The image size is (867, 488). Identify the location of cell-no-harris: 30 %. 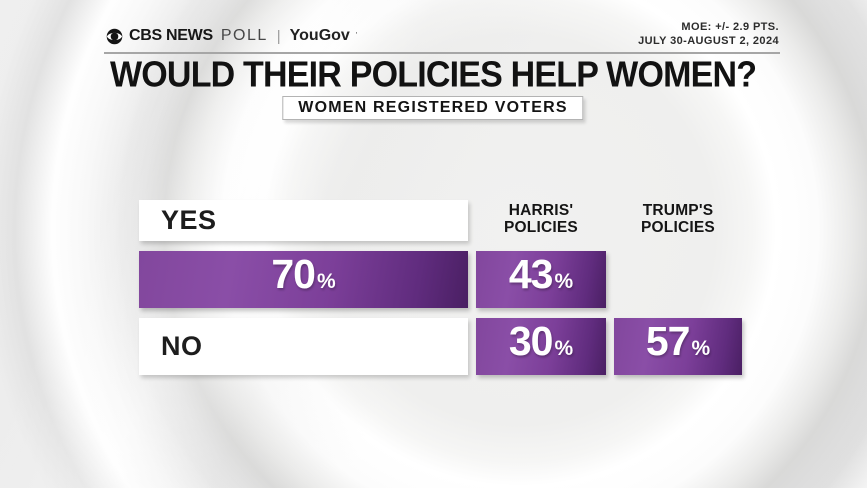
(541, 346).